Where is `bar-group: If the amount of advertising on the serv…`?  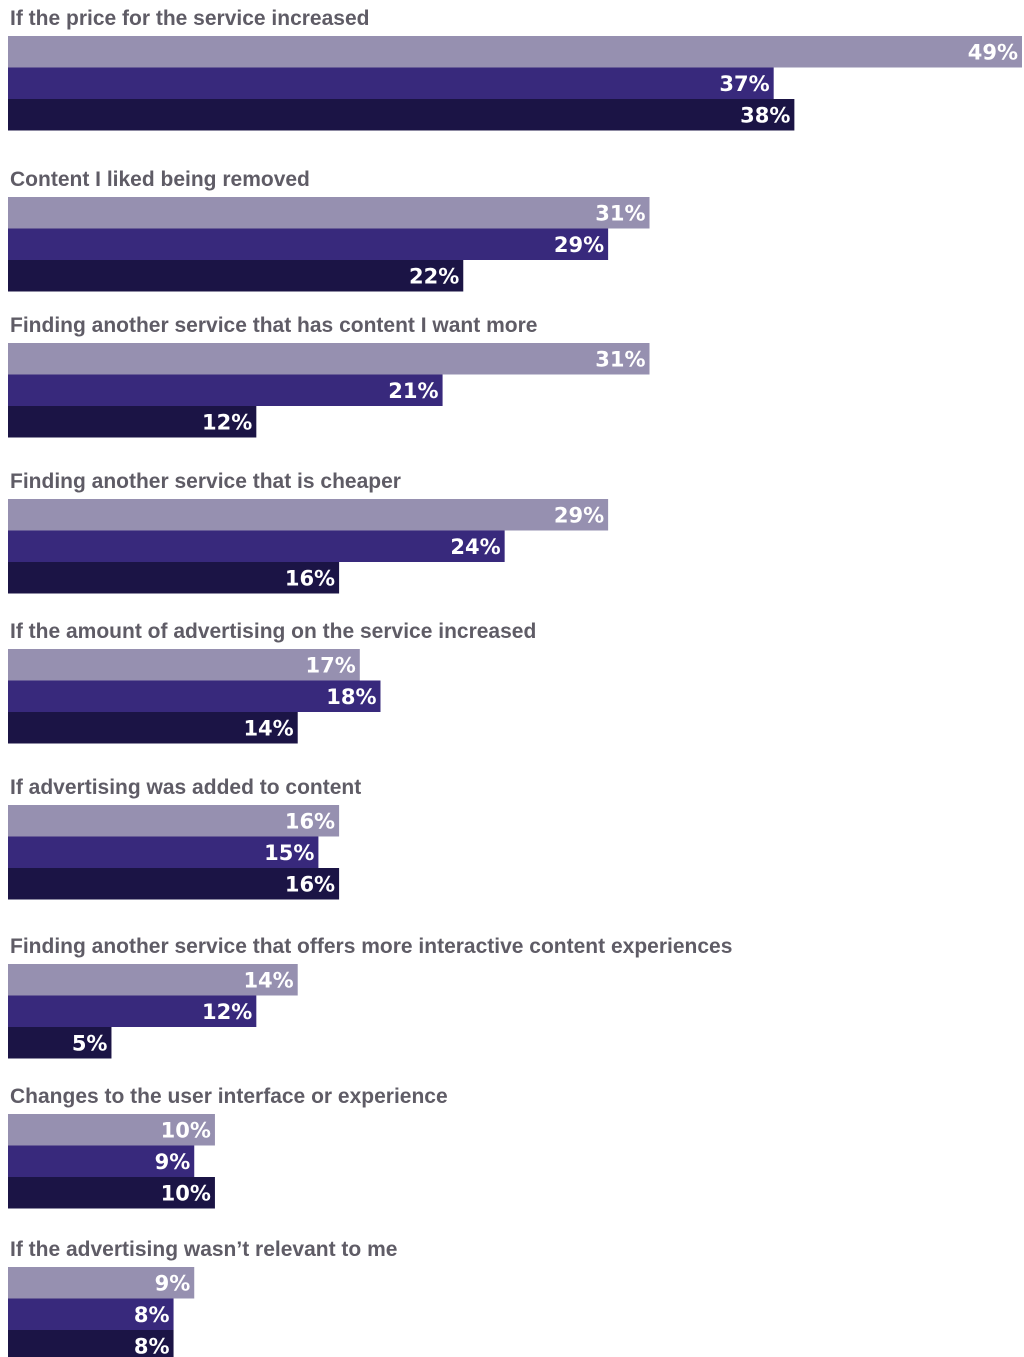
bar-group: If the amount of advertising on the serv… is located at coordinates (272, 682).